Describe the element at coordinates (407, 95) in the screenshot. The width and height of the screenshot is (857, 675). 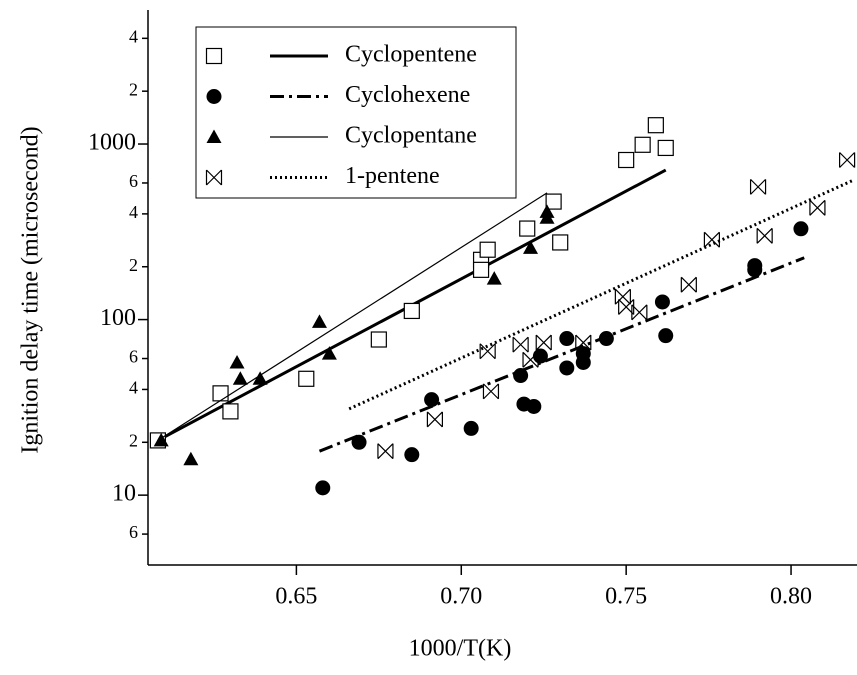
I see `legend-label: Cyclohexene` at that location.